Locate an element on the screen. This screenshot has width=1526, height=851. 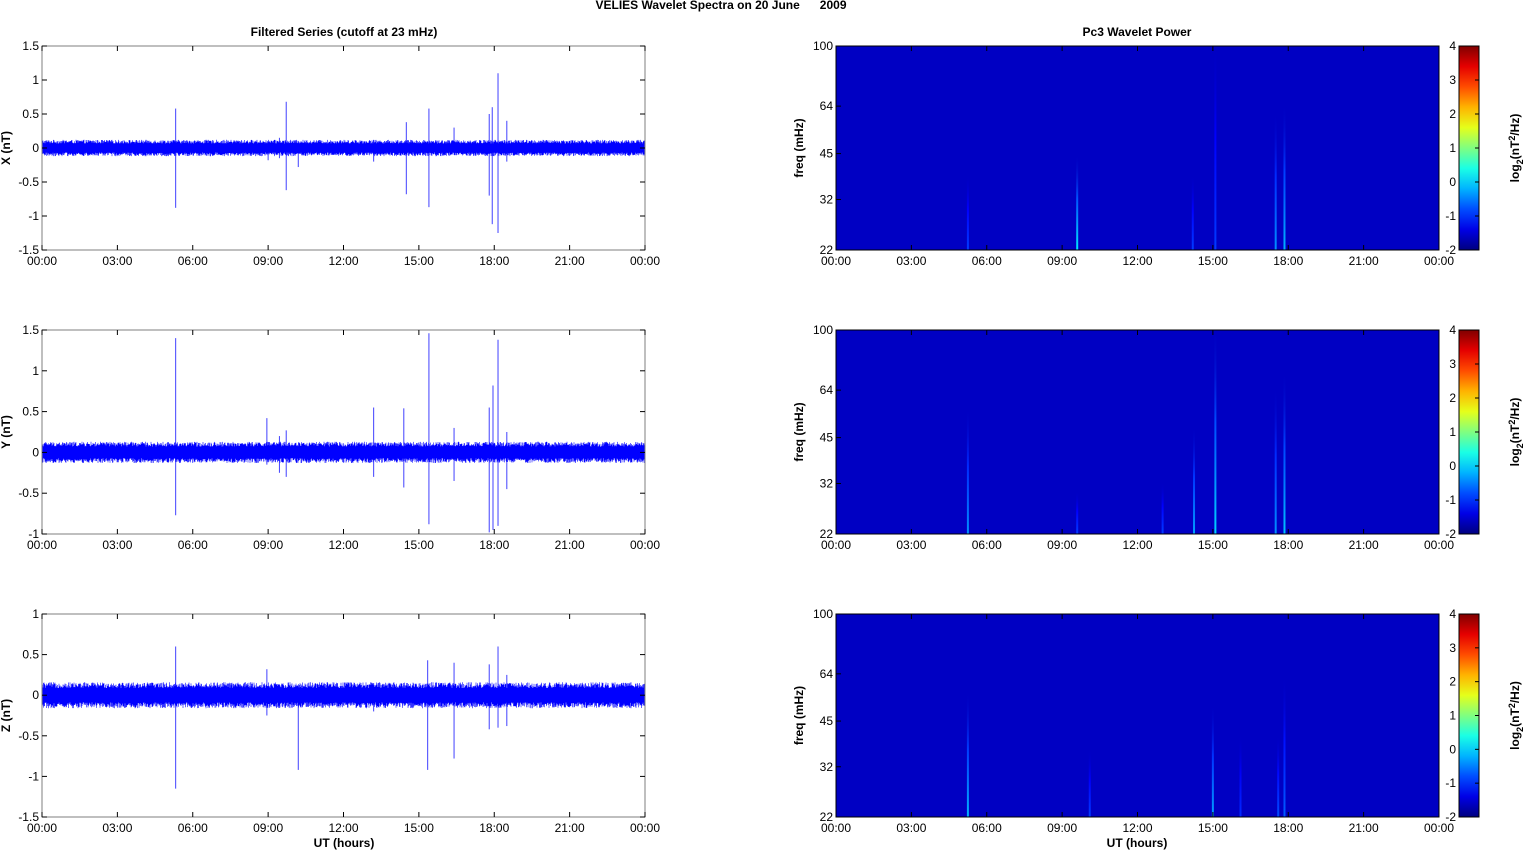
spectrogram-ytick-label: 100 is located at coordinates (823, 614).